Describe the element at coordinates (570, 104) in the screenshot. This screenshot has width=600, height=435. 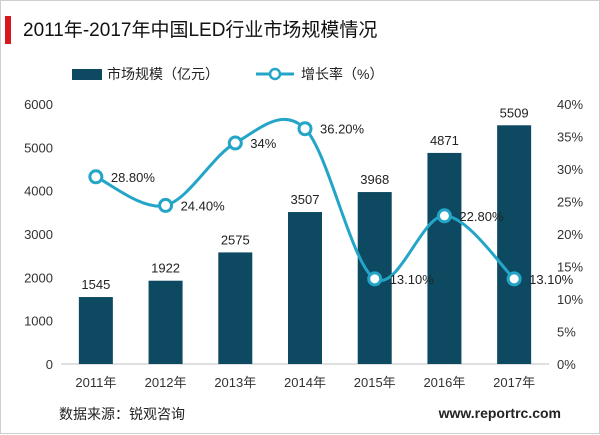
I see `y-right-tick-label: 40%` at that location.